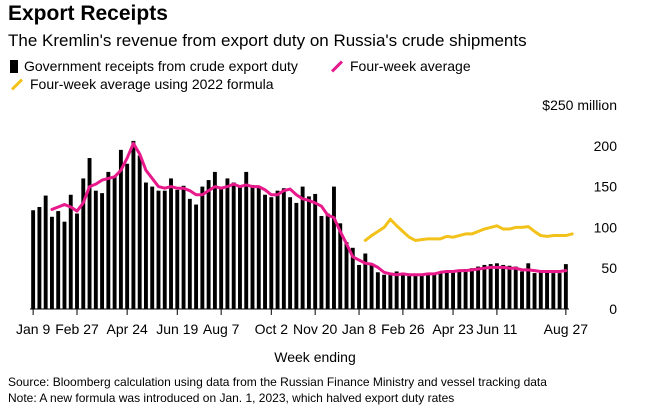 The width and height of the screenshot is (651, 415). What do you see at coordinates (77, 329) in the screenshot?
I see `x-tick-label: Feb 27` at bounding box center [77, 329].